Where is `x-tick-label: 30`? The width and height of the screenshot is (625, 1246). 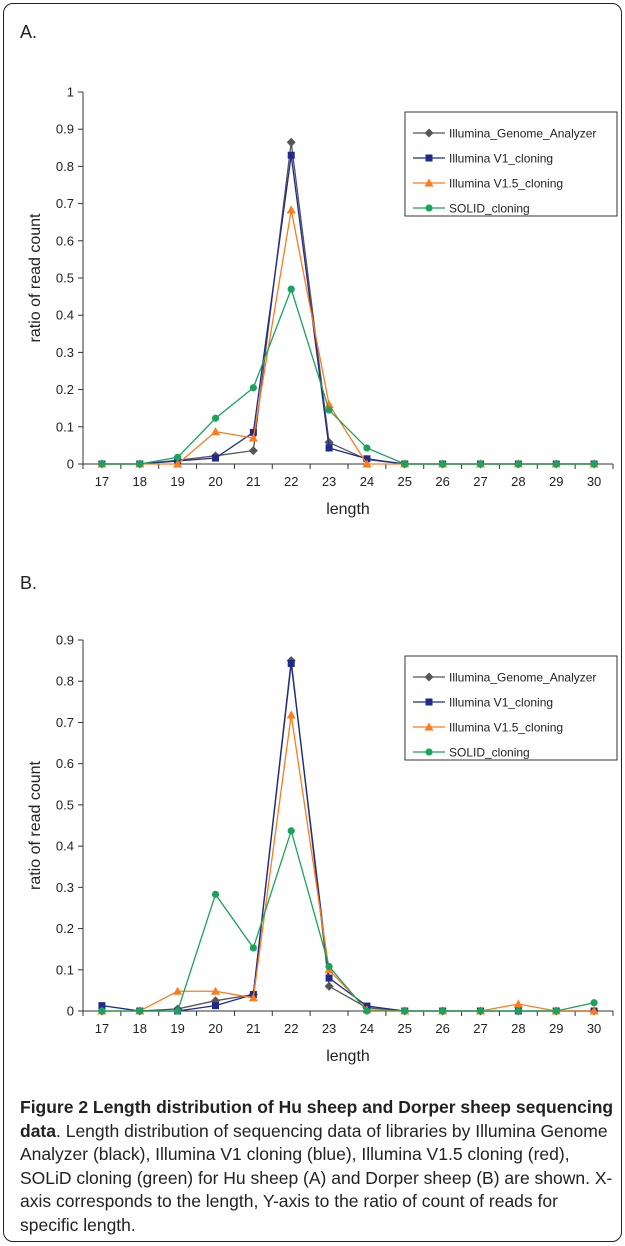
x-tick-label: 30 is located at coordinates (594, 1028).